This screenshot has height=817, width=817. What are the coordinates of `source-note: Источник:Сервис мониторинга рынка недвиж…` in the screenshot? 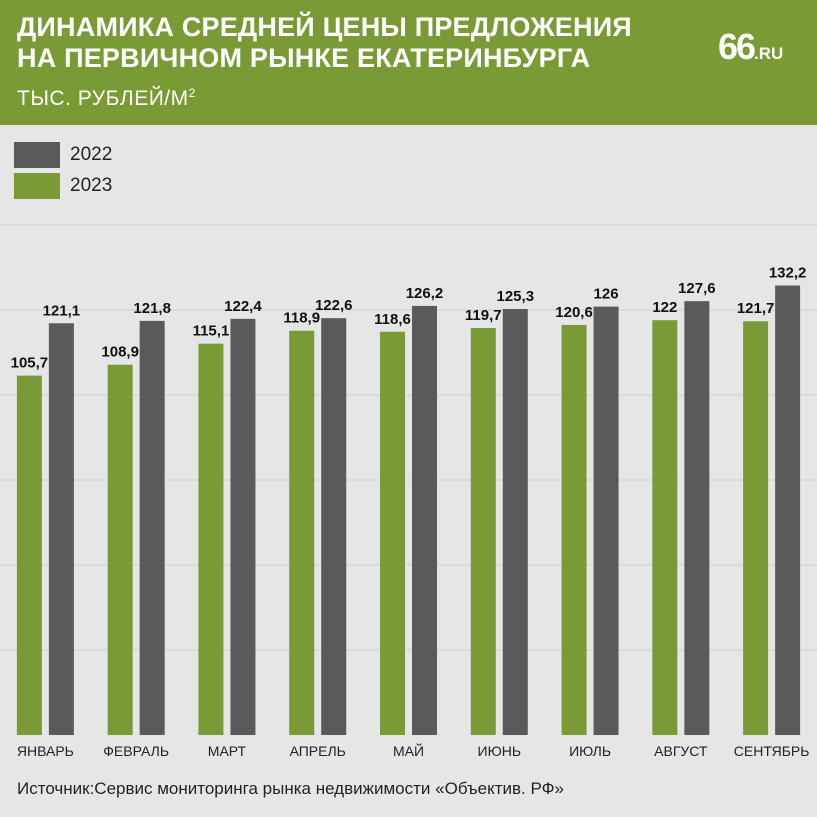 It's located at (290, 788).